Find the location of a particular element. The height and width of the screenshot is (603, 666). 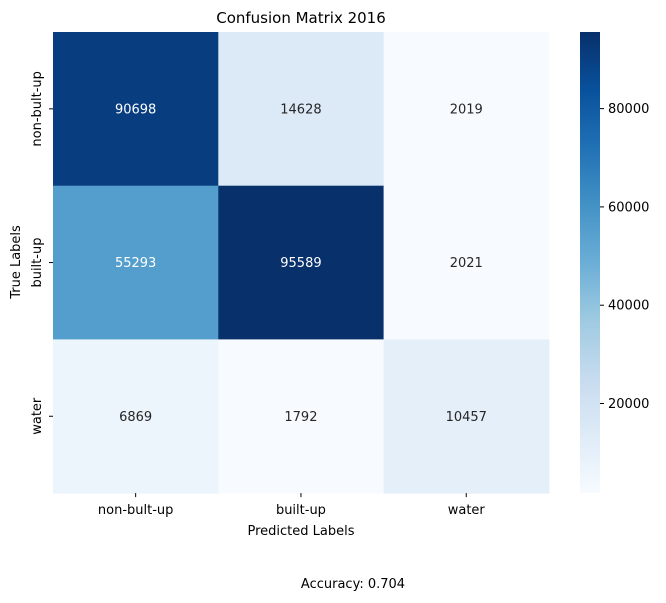

x-axis-label: Predicted Labels is located at coordinates (300, 531).